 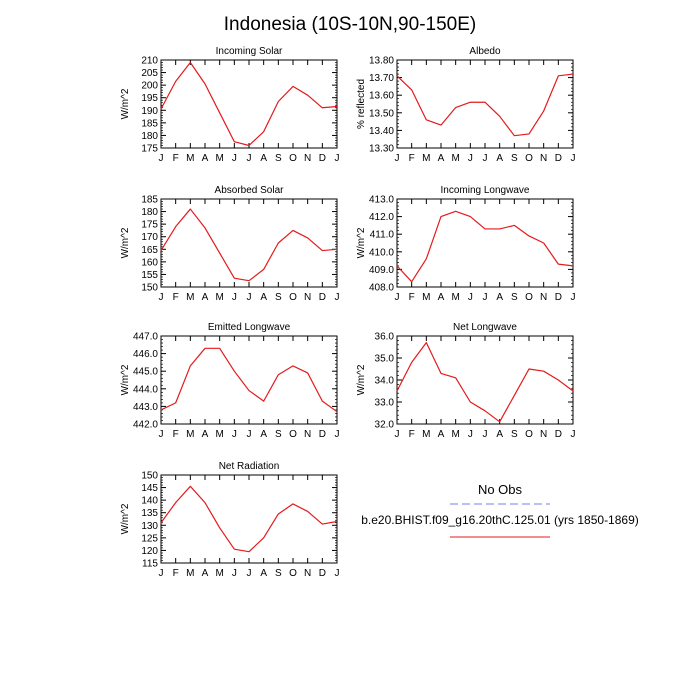 What do you see at coordinates (145, 372) in the screenshot?
I see `y-tick-label: 445.0` at bounding box center [145, 372].